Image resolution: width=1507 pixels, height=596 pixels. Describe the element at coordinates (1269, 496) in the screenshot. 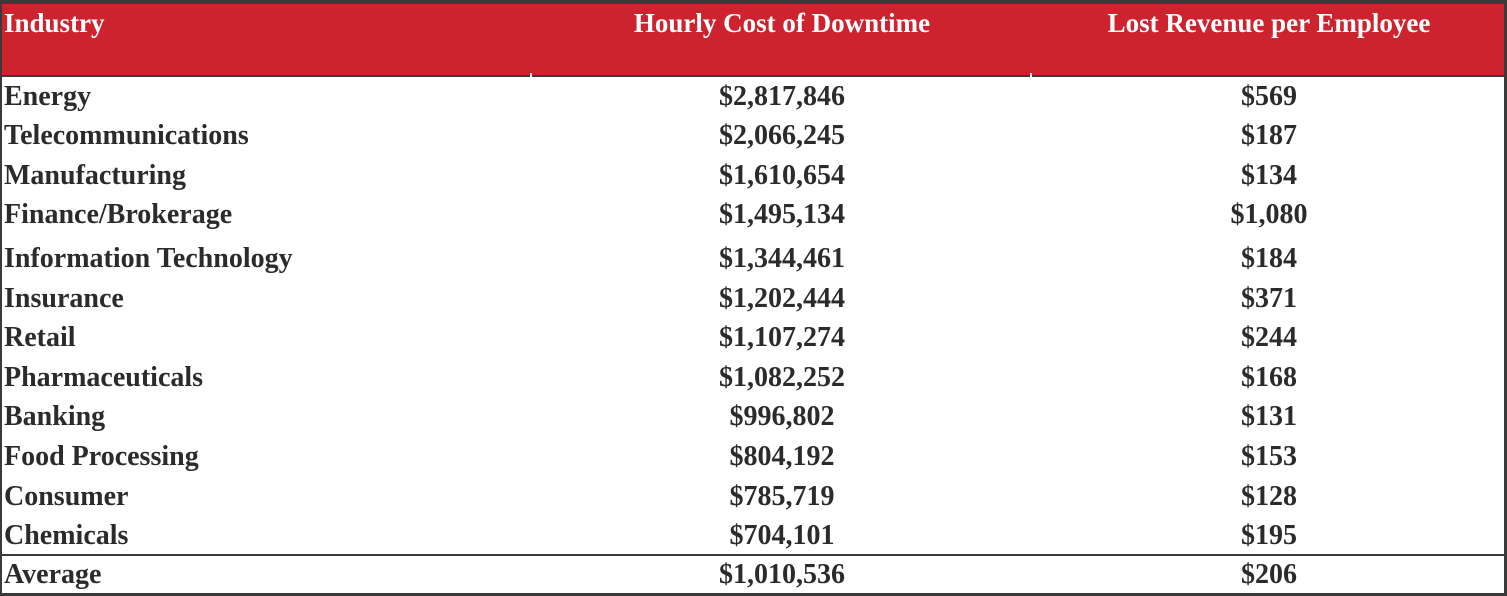

I see `lost-revenue-cell: $128` at that location.